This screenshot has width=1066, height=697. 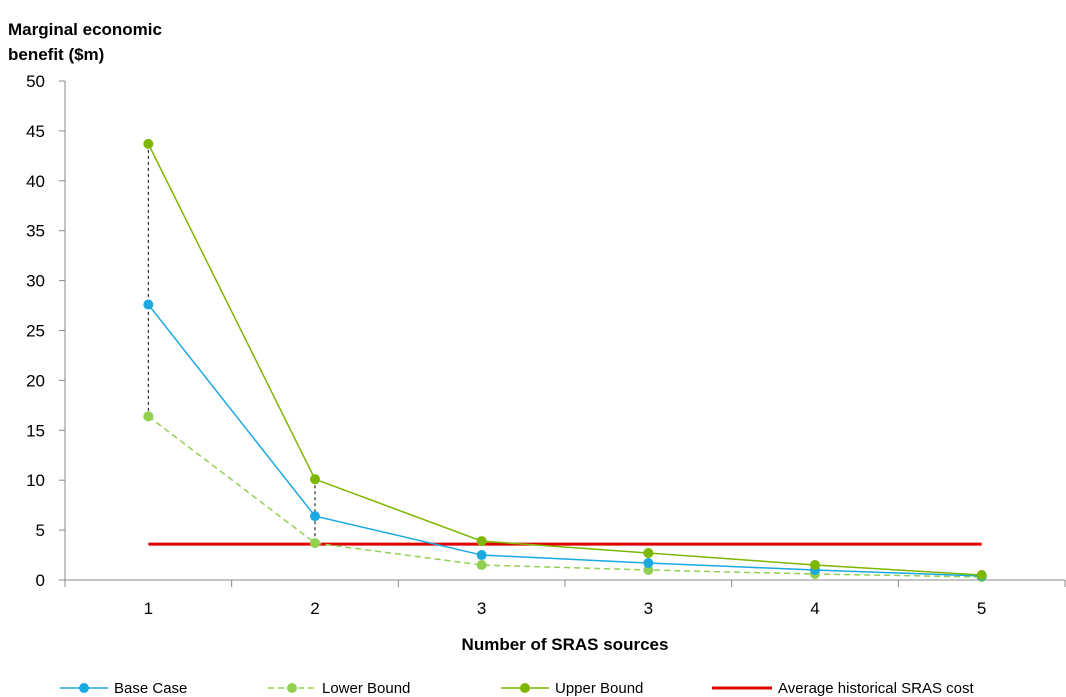 What do you see at coordinates (35, 81) in the screenshot?
I see `y-tick-label: 50` at bounding box center [35, 81].